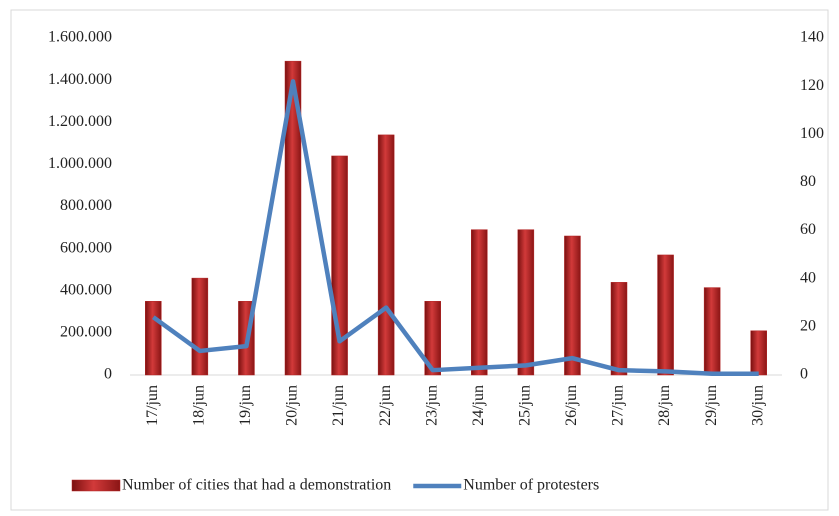 The height and width of the screenshot is (516, 839). What do you see at coordinates (80, 79) in the screenshot?
I see `y-tick-label: 1.400.000` at bounding box center [80, 79].